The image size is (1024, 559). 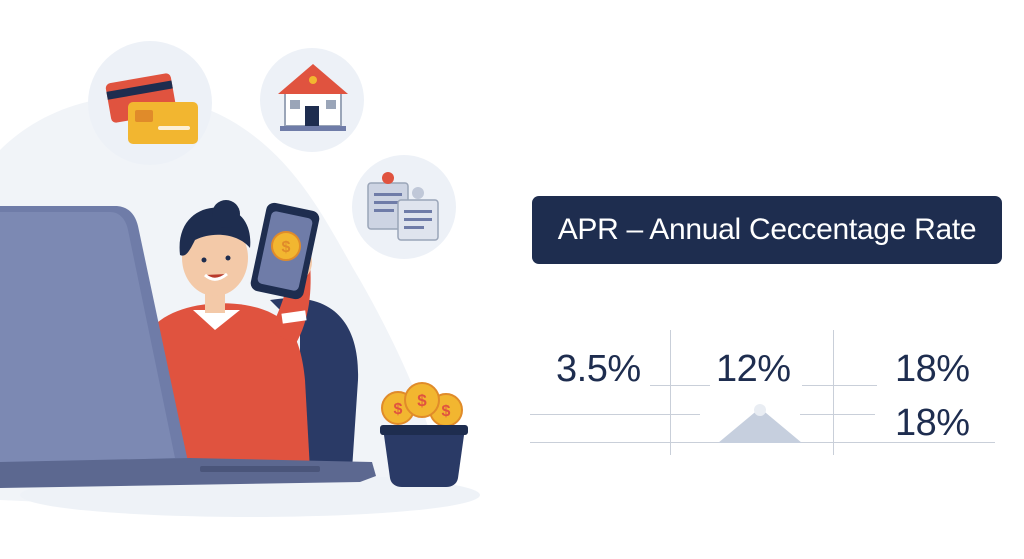 I want to click on page-title: APR – Annual Ceccentage Rate, so click(x=767, y=229).